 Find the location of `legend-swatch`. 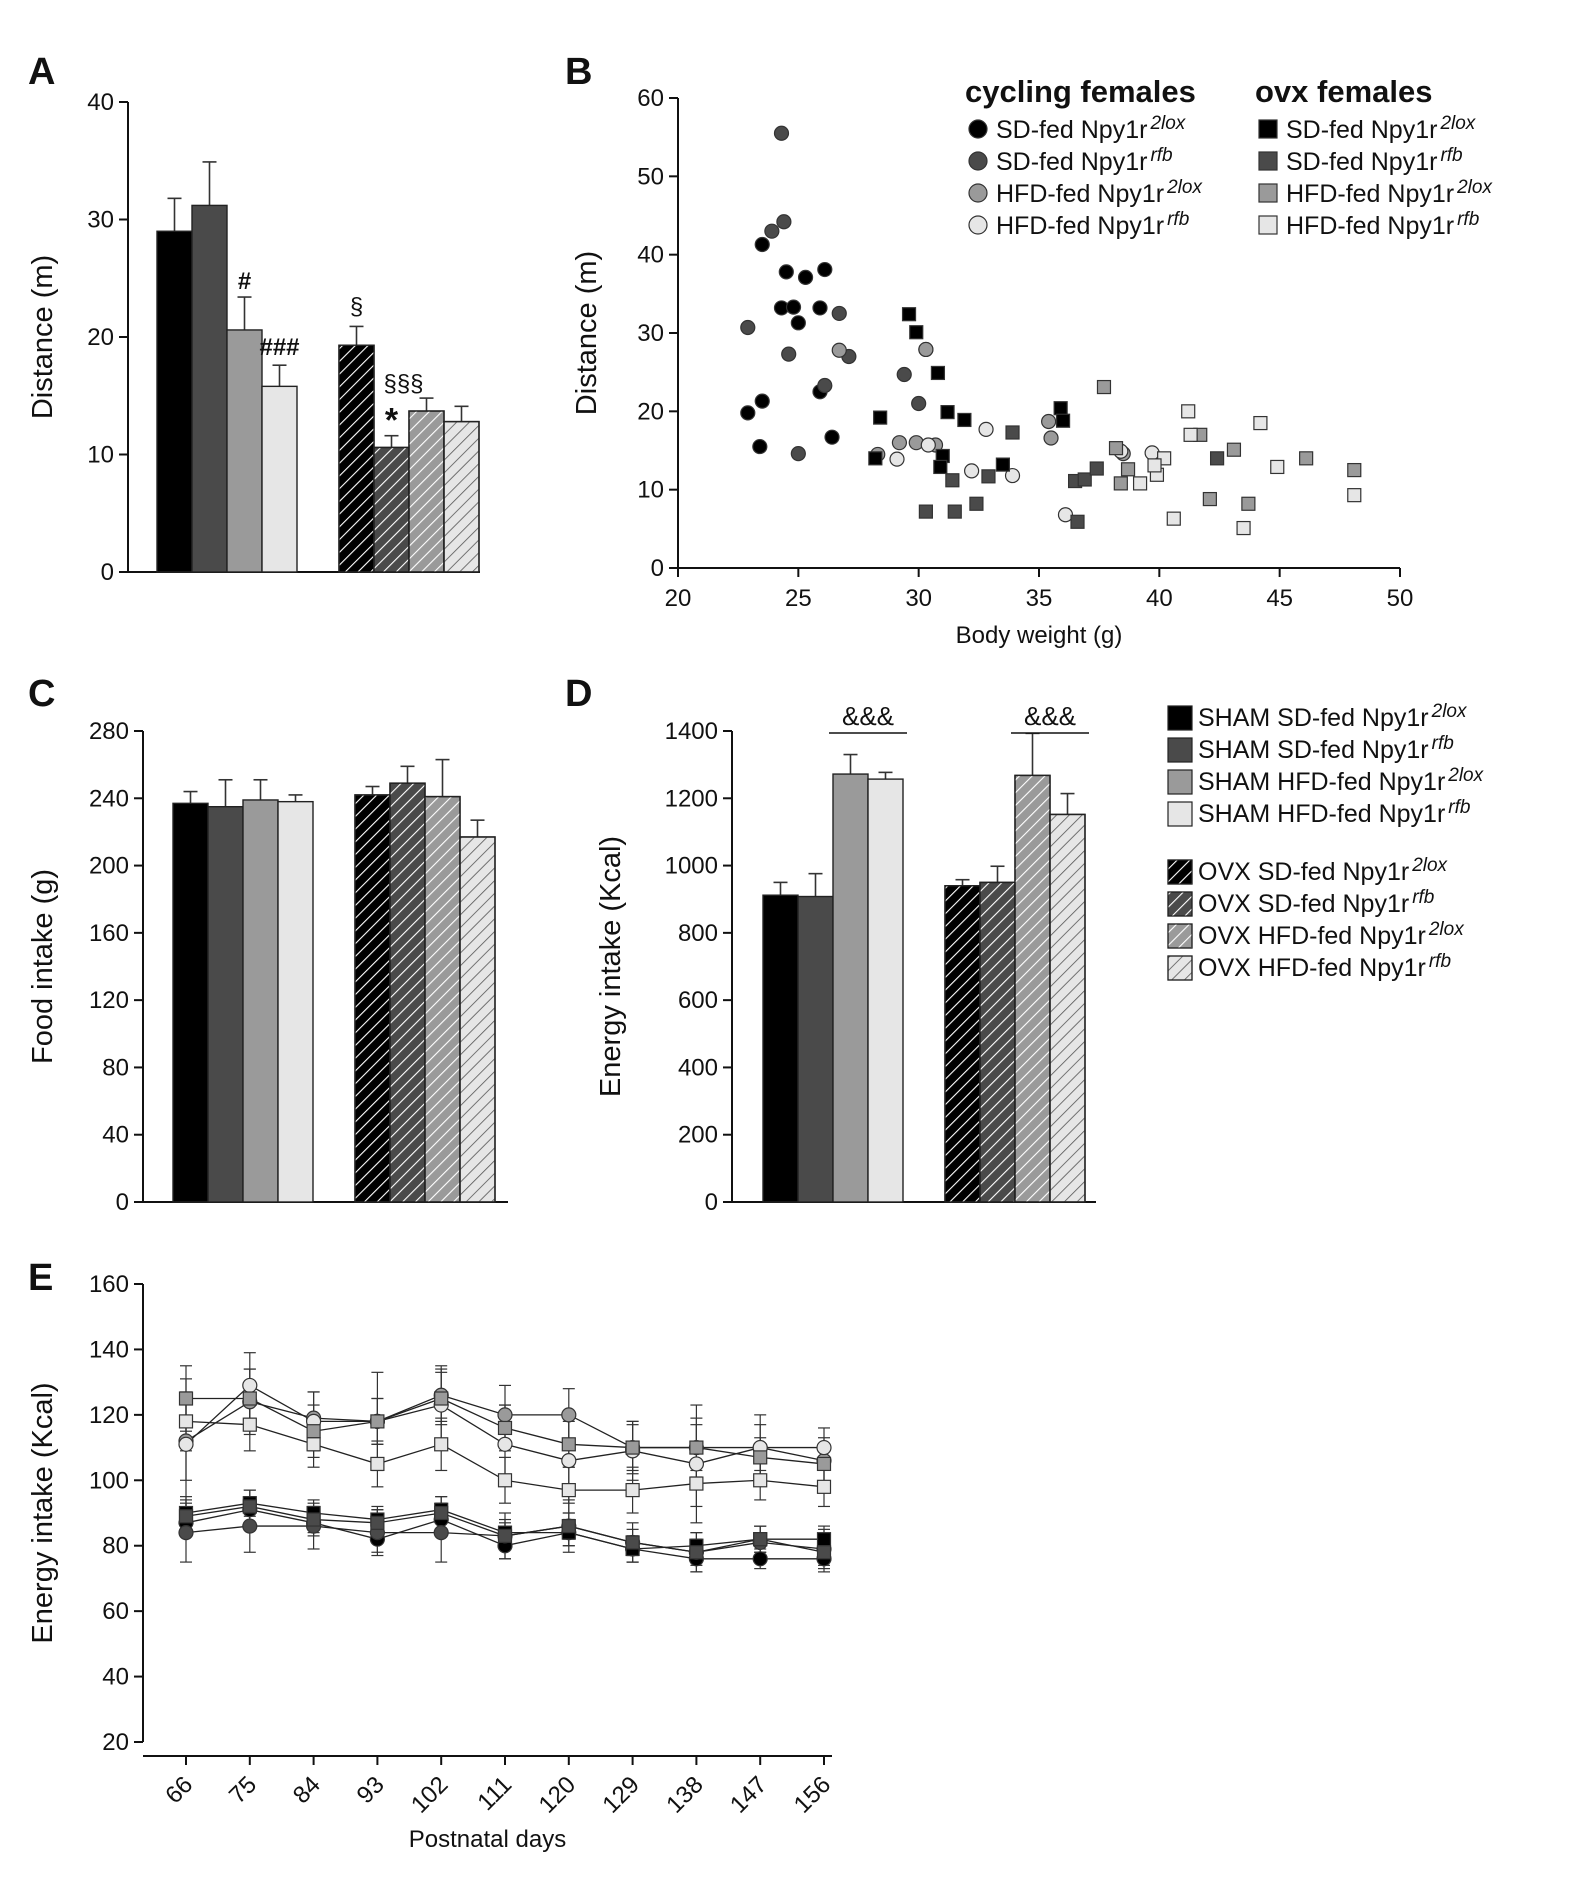

legend-swatch is located at coordinates (1180, 814).